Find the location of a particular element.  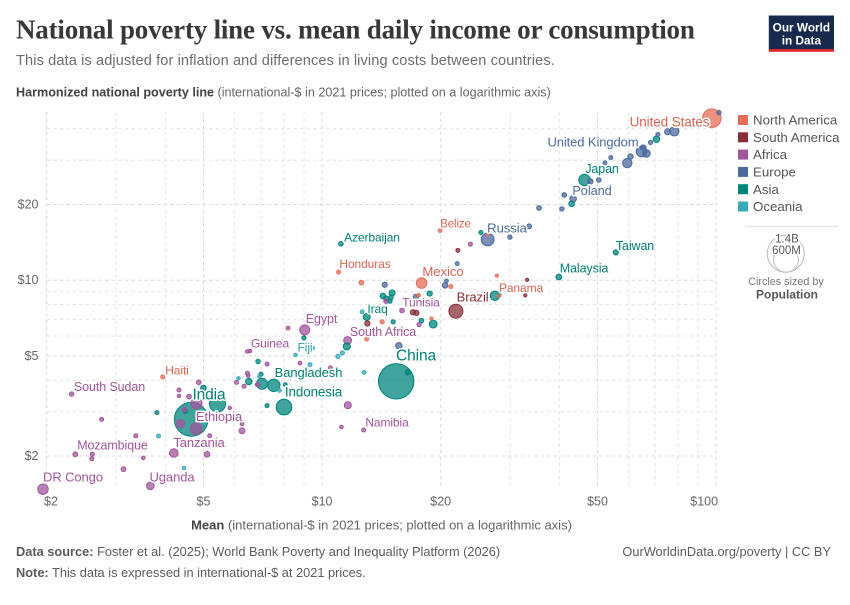

svg-text: South Sudan is located at coordinates (109, 387).